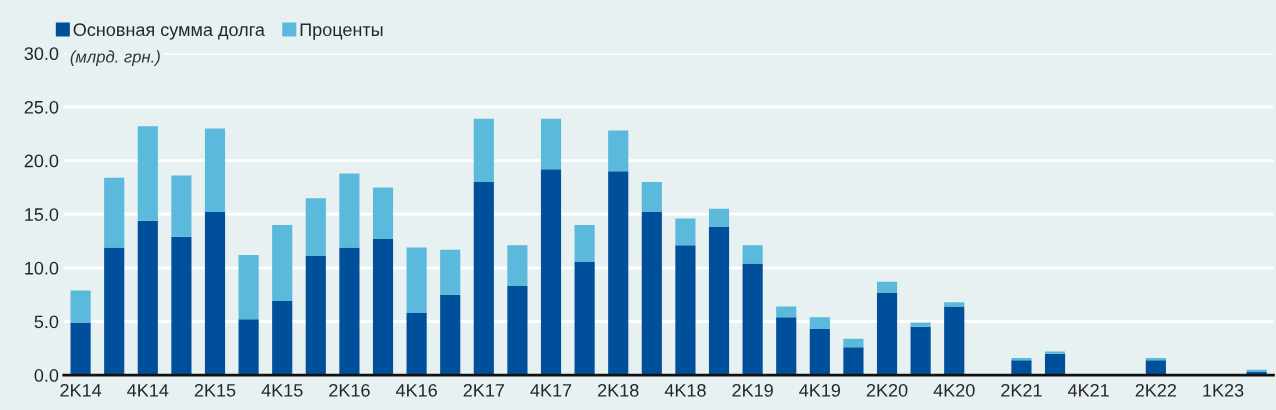 Image resolution: width=1276 pixels, height=410 pixels. Describe the element at coordinates (41, 54) in the screenshot. I see `y-tick-label: 30.0` at that location.